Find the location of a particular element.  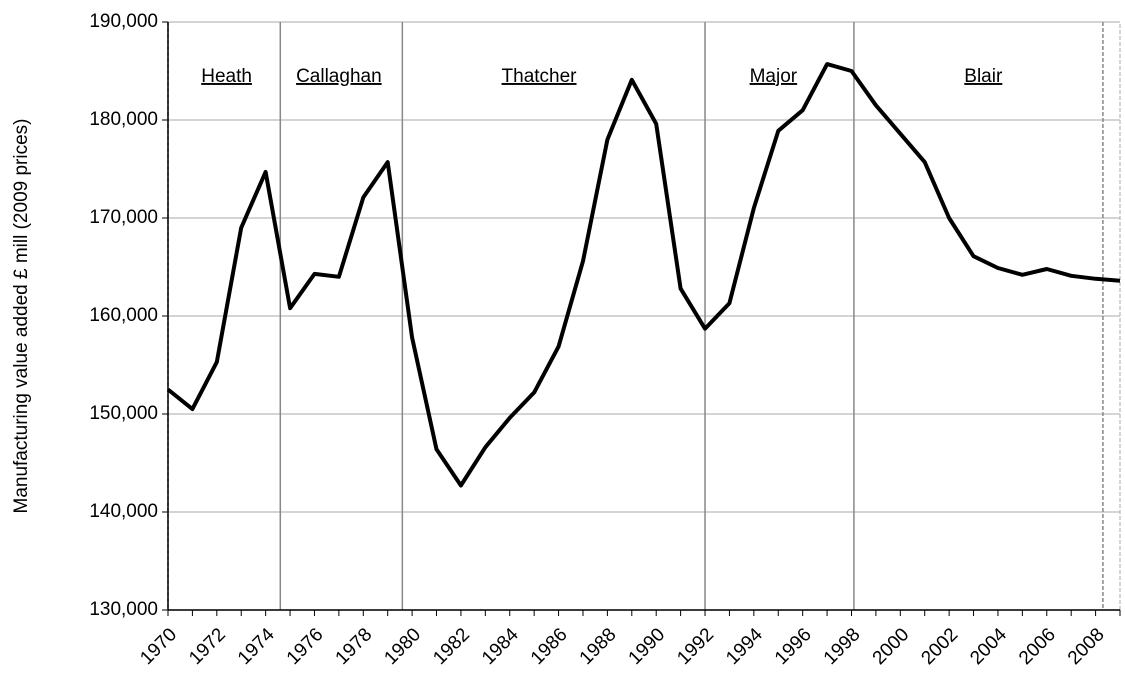

y-tick-label: 180,000 is located at coordinates (123, 119).